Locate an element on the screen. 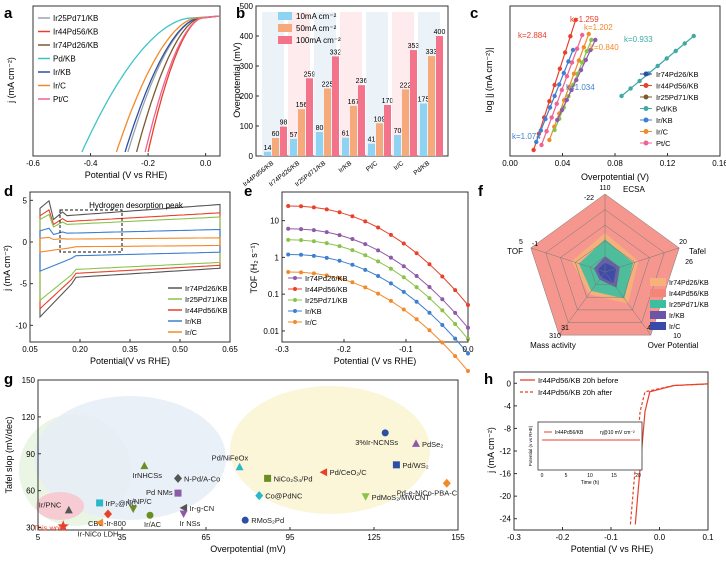 This screenshot has height=561, width=726. marker-Pd/CeO2/C is located at coordinates (323, 472).